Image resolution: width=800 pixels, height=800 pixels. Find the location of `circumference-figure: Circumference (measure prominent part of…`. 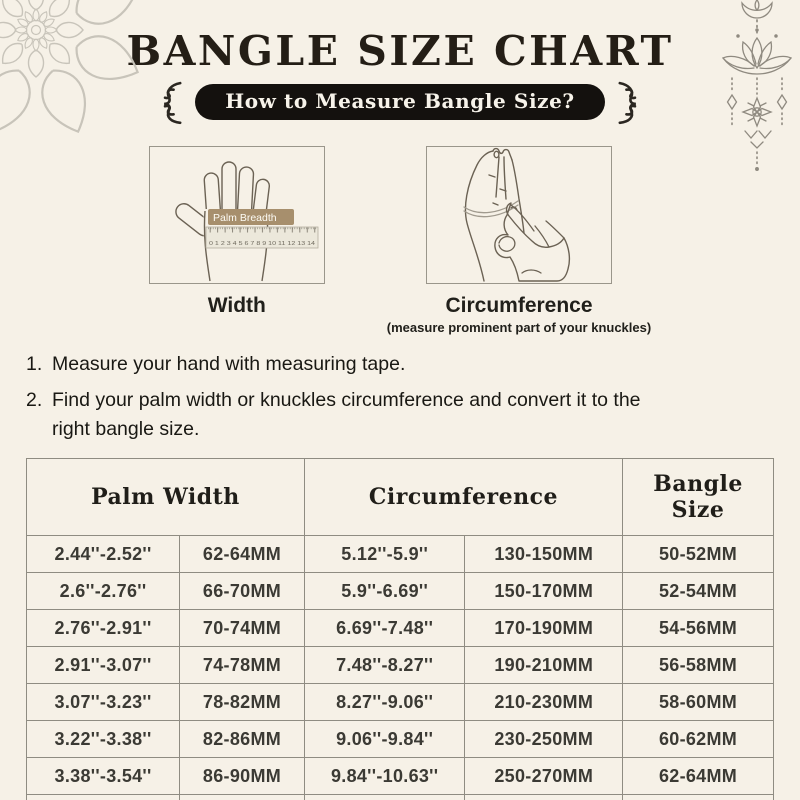

circumference-figure: Circumference (measure prominent part of… is located at coordinates (519, 241).